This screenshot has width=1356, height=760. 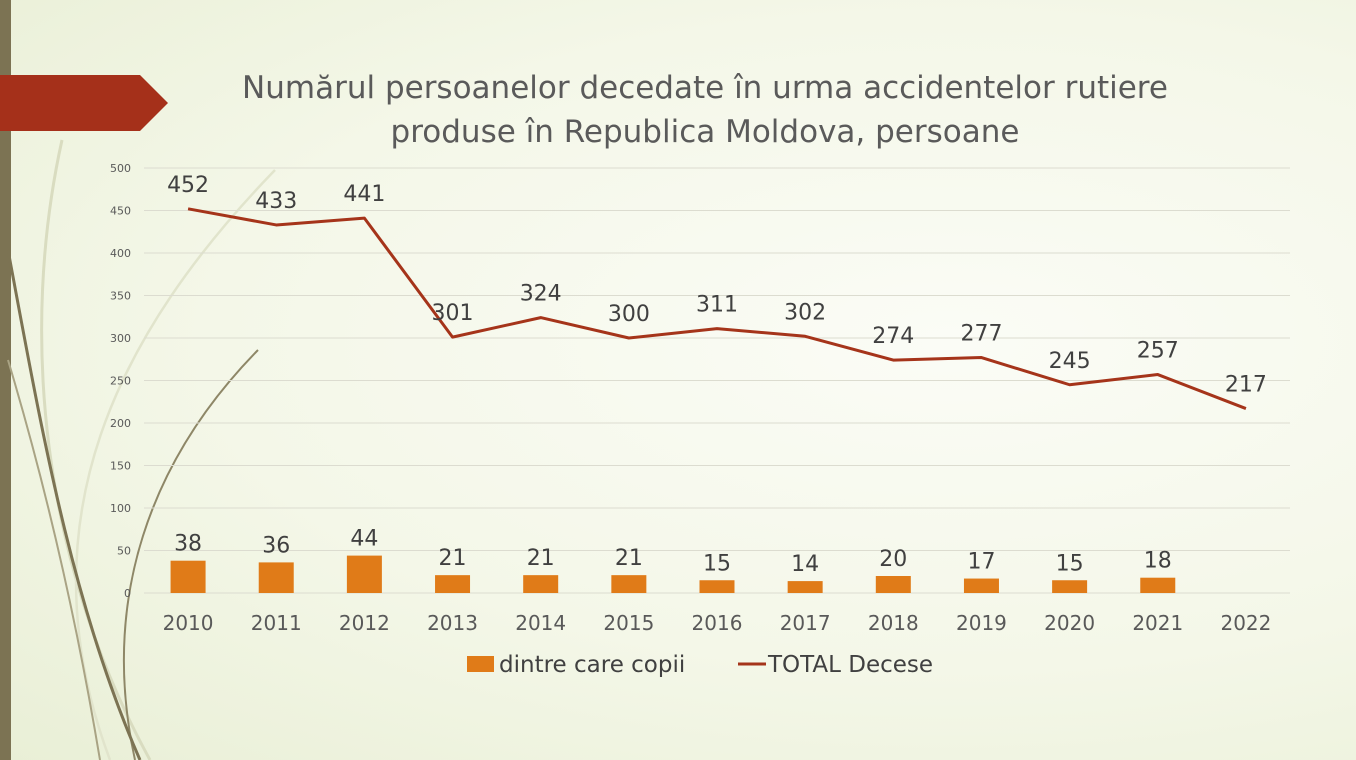 What do you see at coordinates (1245, 623) in the screenshot?
I see `x-tick-label: 2022` at bounding box center [1245, 623].